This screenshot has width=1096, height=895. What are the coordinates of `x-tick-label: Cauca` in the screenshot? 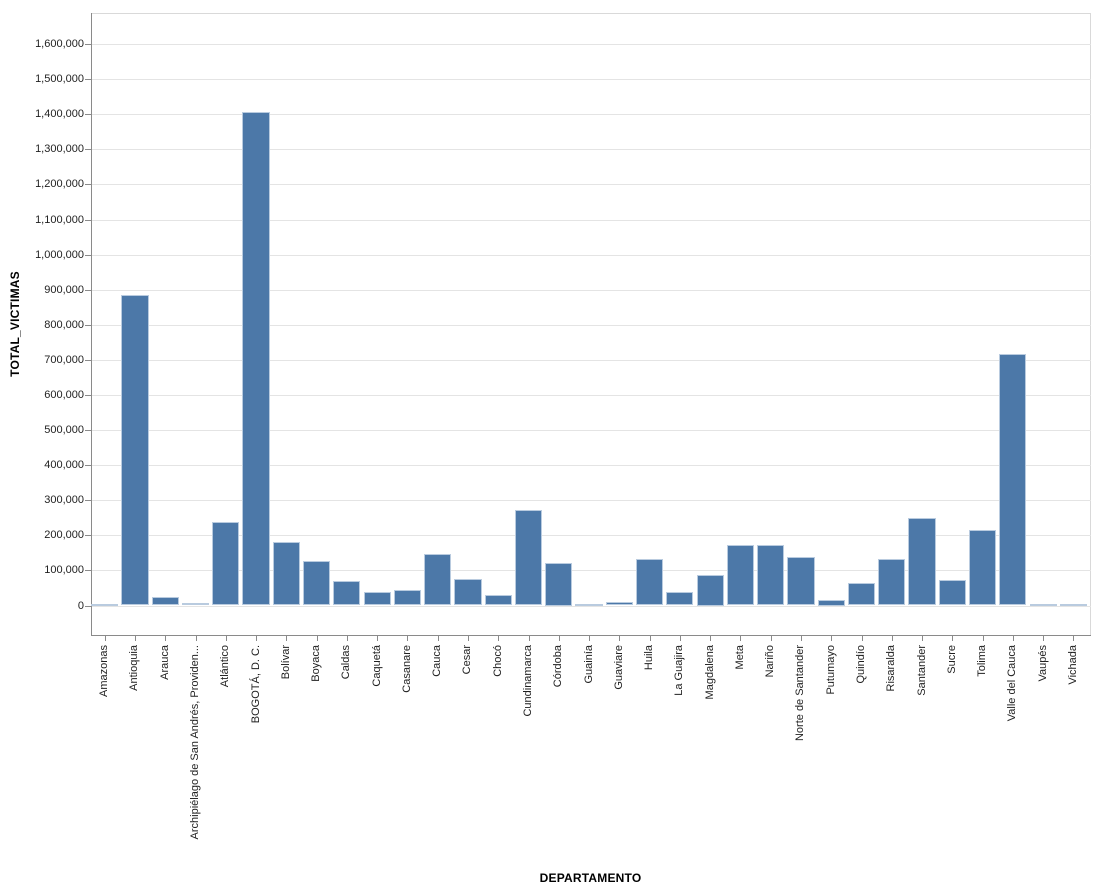 It's located at (437, 661).